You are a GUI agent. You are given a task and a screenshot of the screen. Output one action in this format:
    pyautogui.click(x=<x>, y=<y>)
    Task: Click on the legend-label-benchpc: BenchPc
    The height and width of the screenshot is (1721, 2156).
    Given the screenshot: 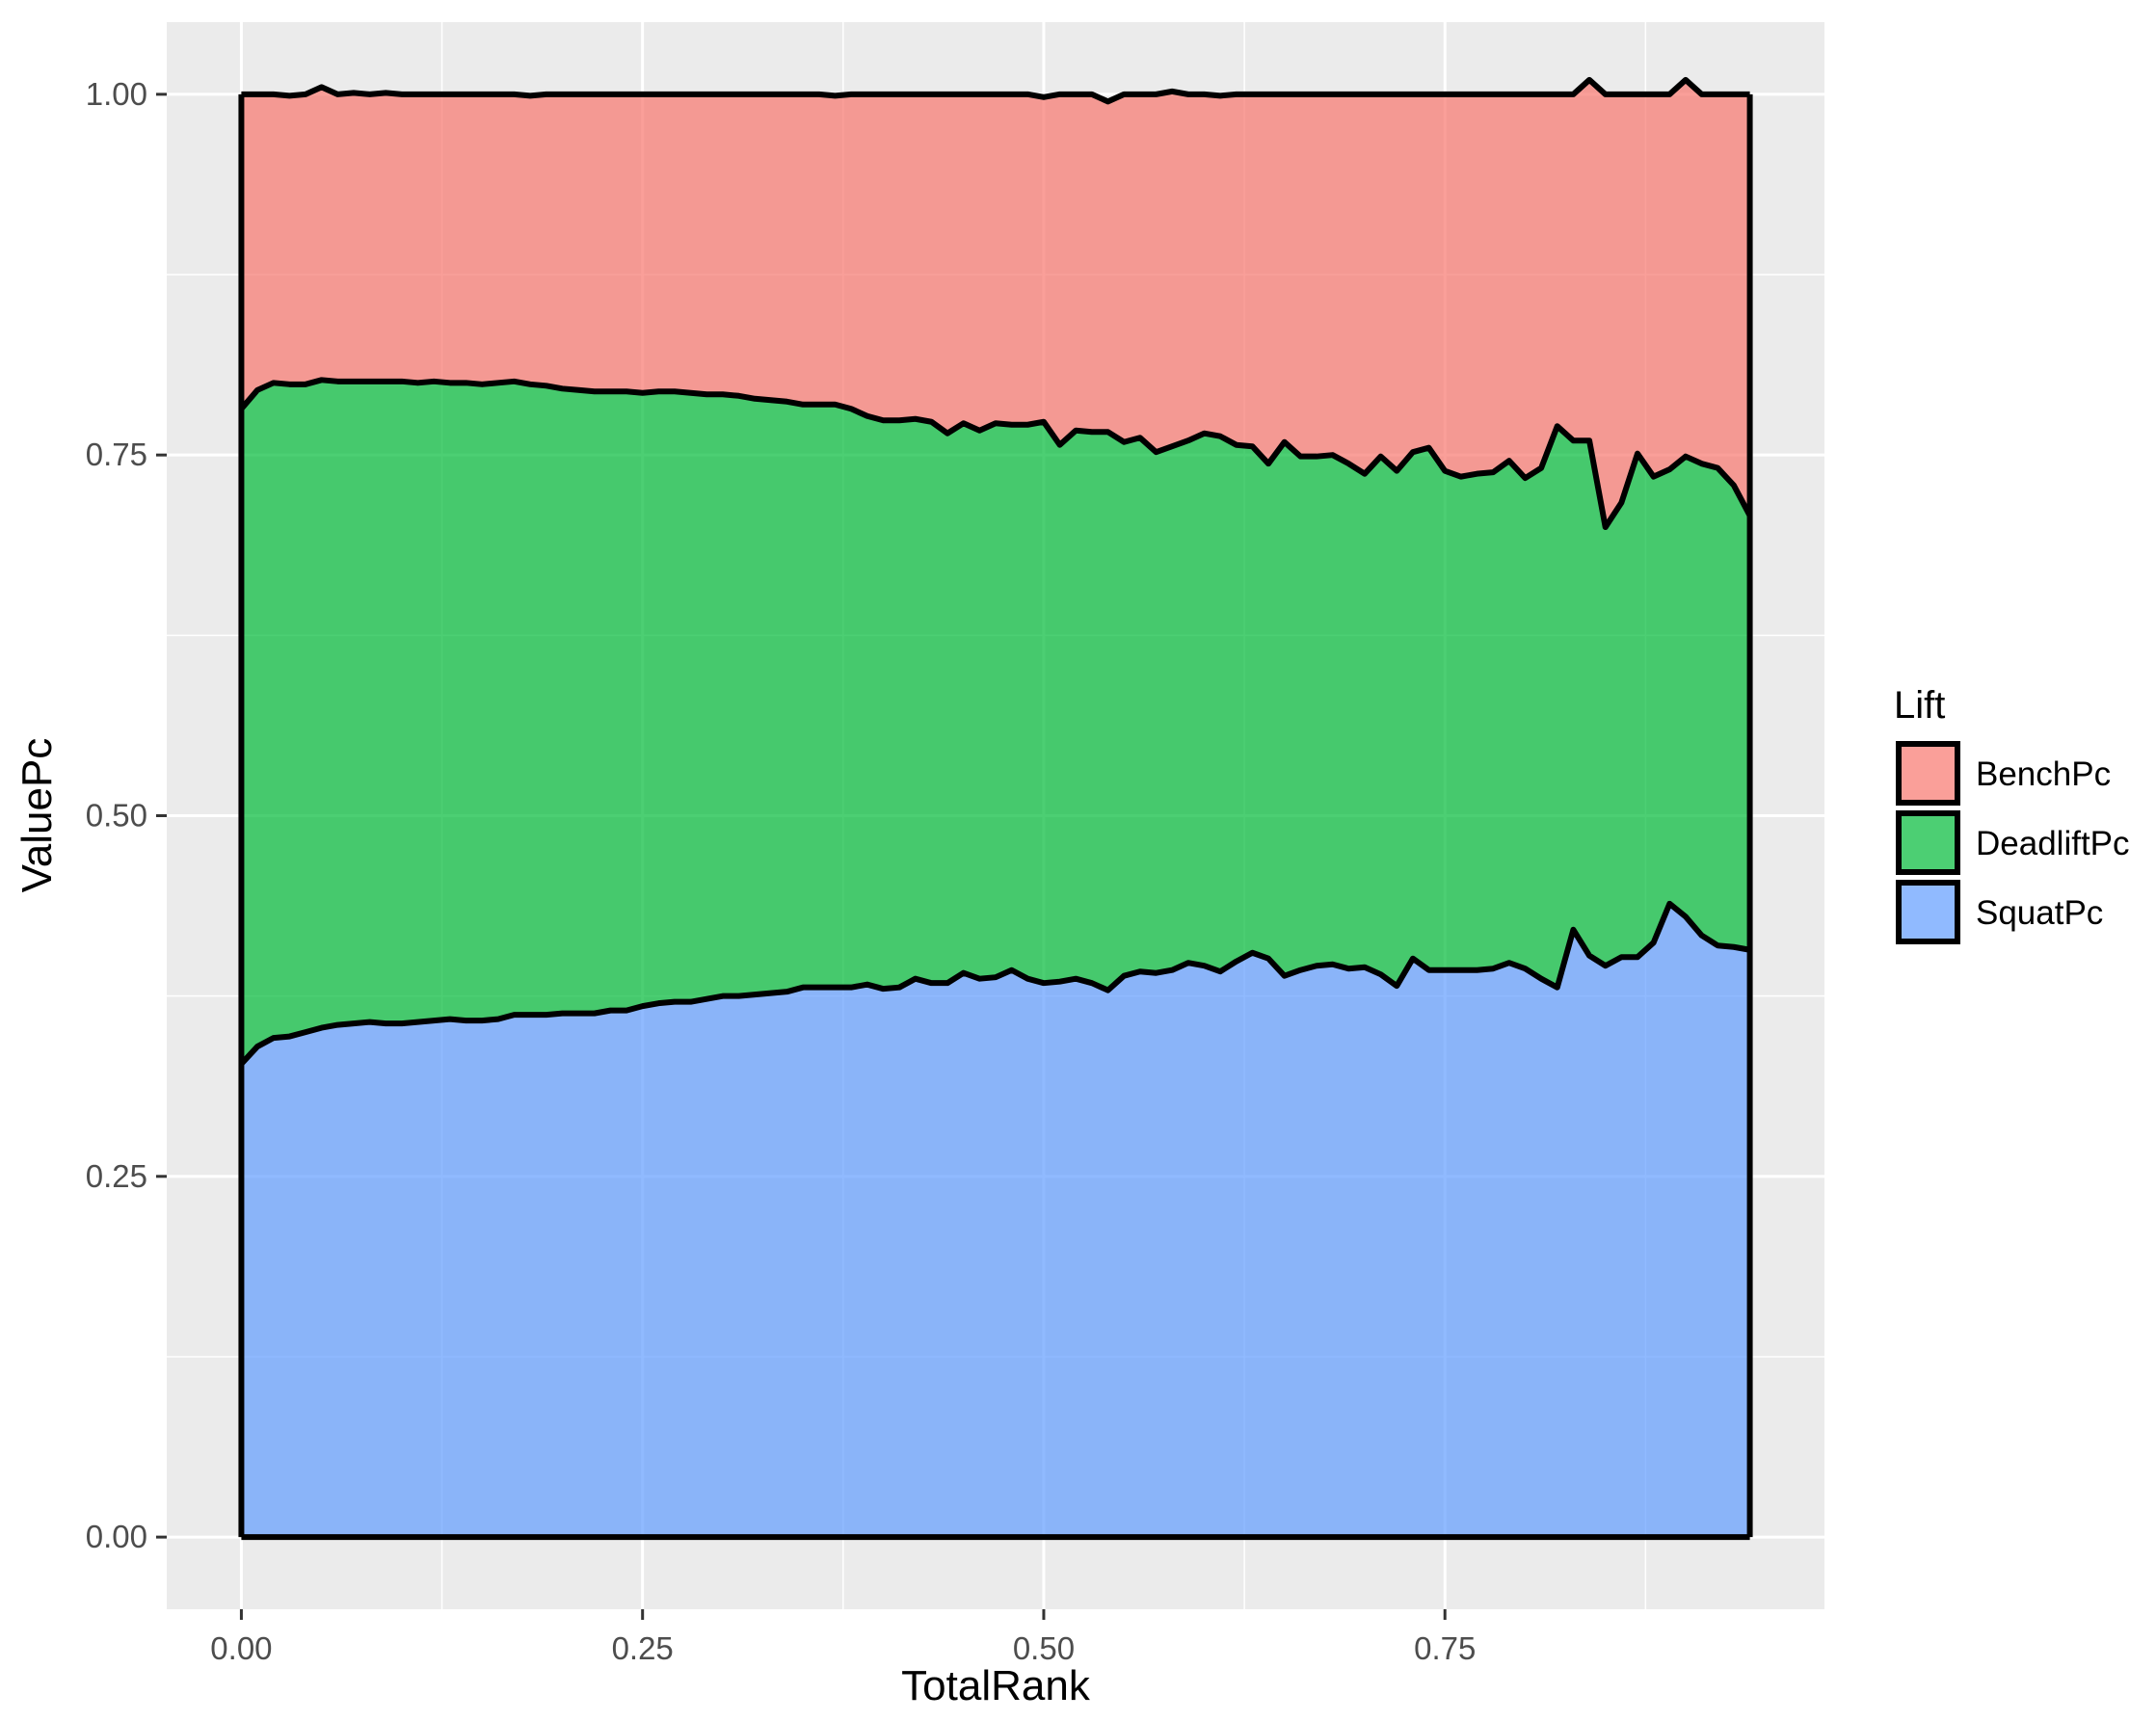 What is the action you would take?
    pyautogui.click(x=2043, y=774)
    